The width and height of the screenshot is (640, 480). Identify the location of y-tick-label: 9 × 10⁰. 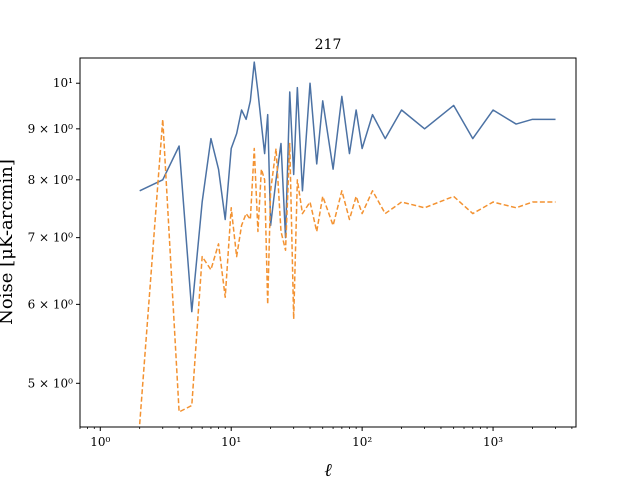
(51, 129).